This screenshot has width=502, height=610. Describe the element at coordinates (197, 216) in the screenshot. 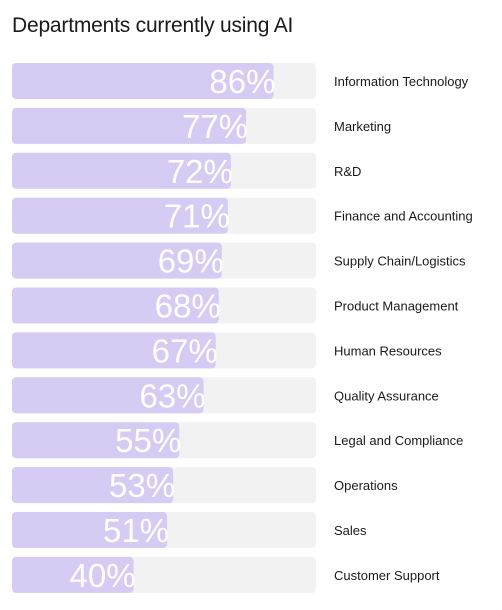

I see `bar-value-label: 71%` at that location.